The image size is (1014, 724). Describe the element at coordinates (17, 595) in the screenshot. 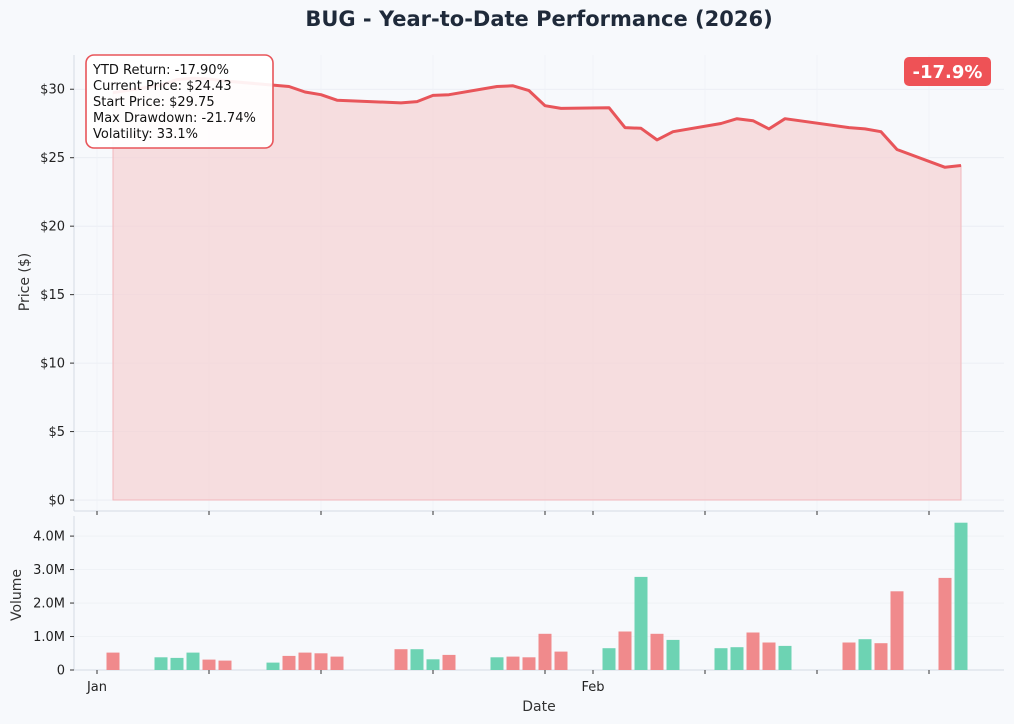

I see `volume-y-axis-label: Volume` at that location.